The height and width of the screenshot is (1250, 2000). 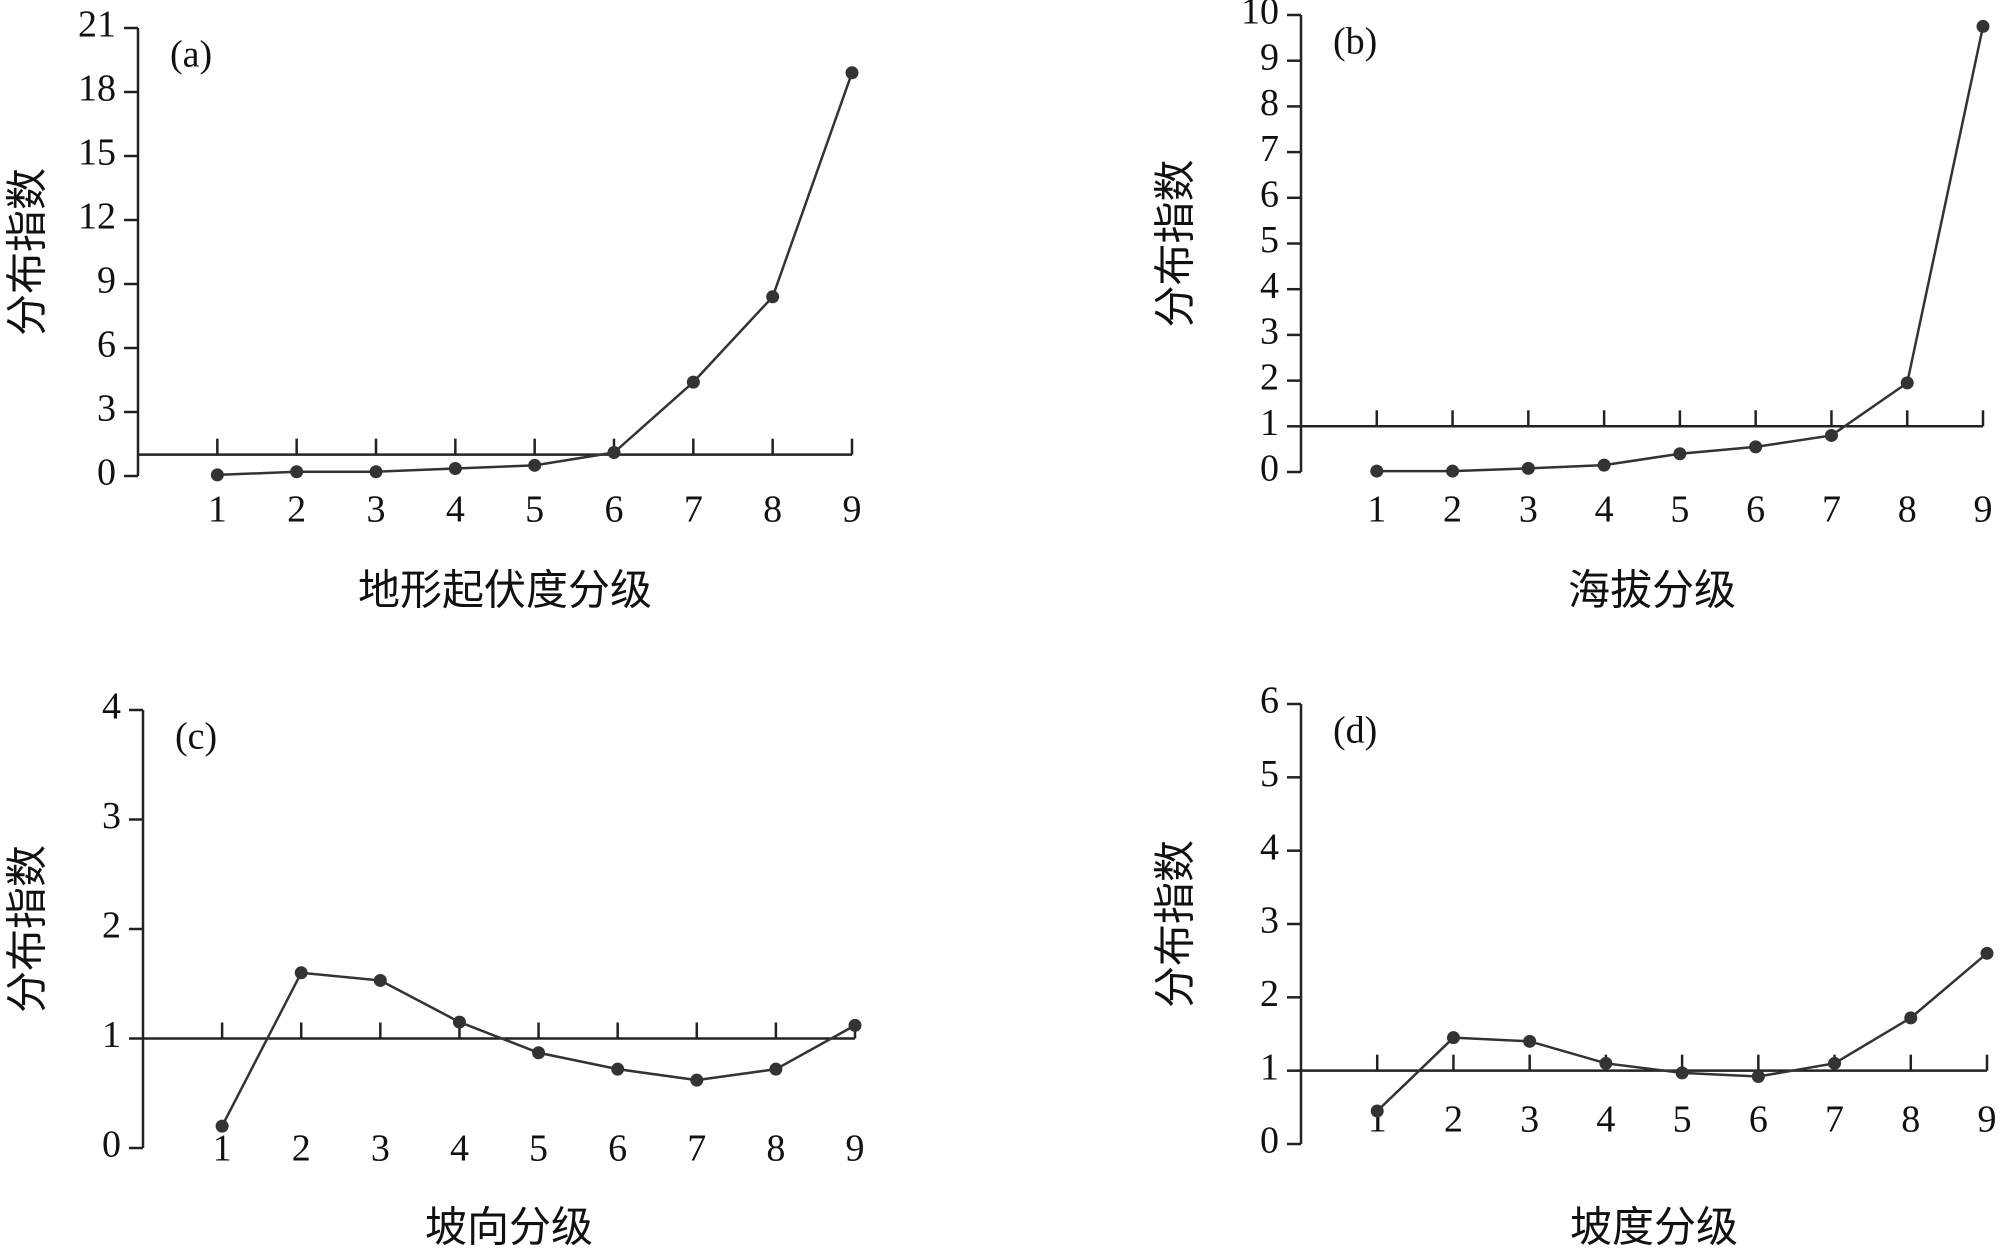 What do you see at coordinates (1269, 149) in the screenshot?
I see `y-tick-label: 7` at bounding box center [1269, 149].